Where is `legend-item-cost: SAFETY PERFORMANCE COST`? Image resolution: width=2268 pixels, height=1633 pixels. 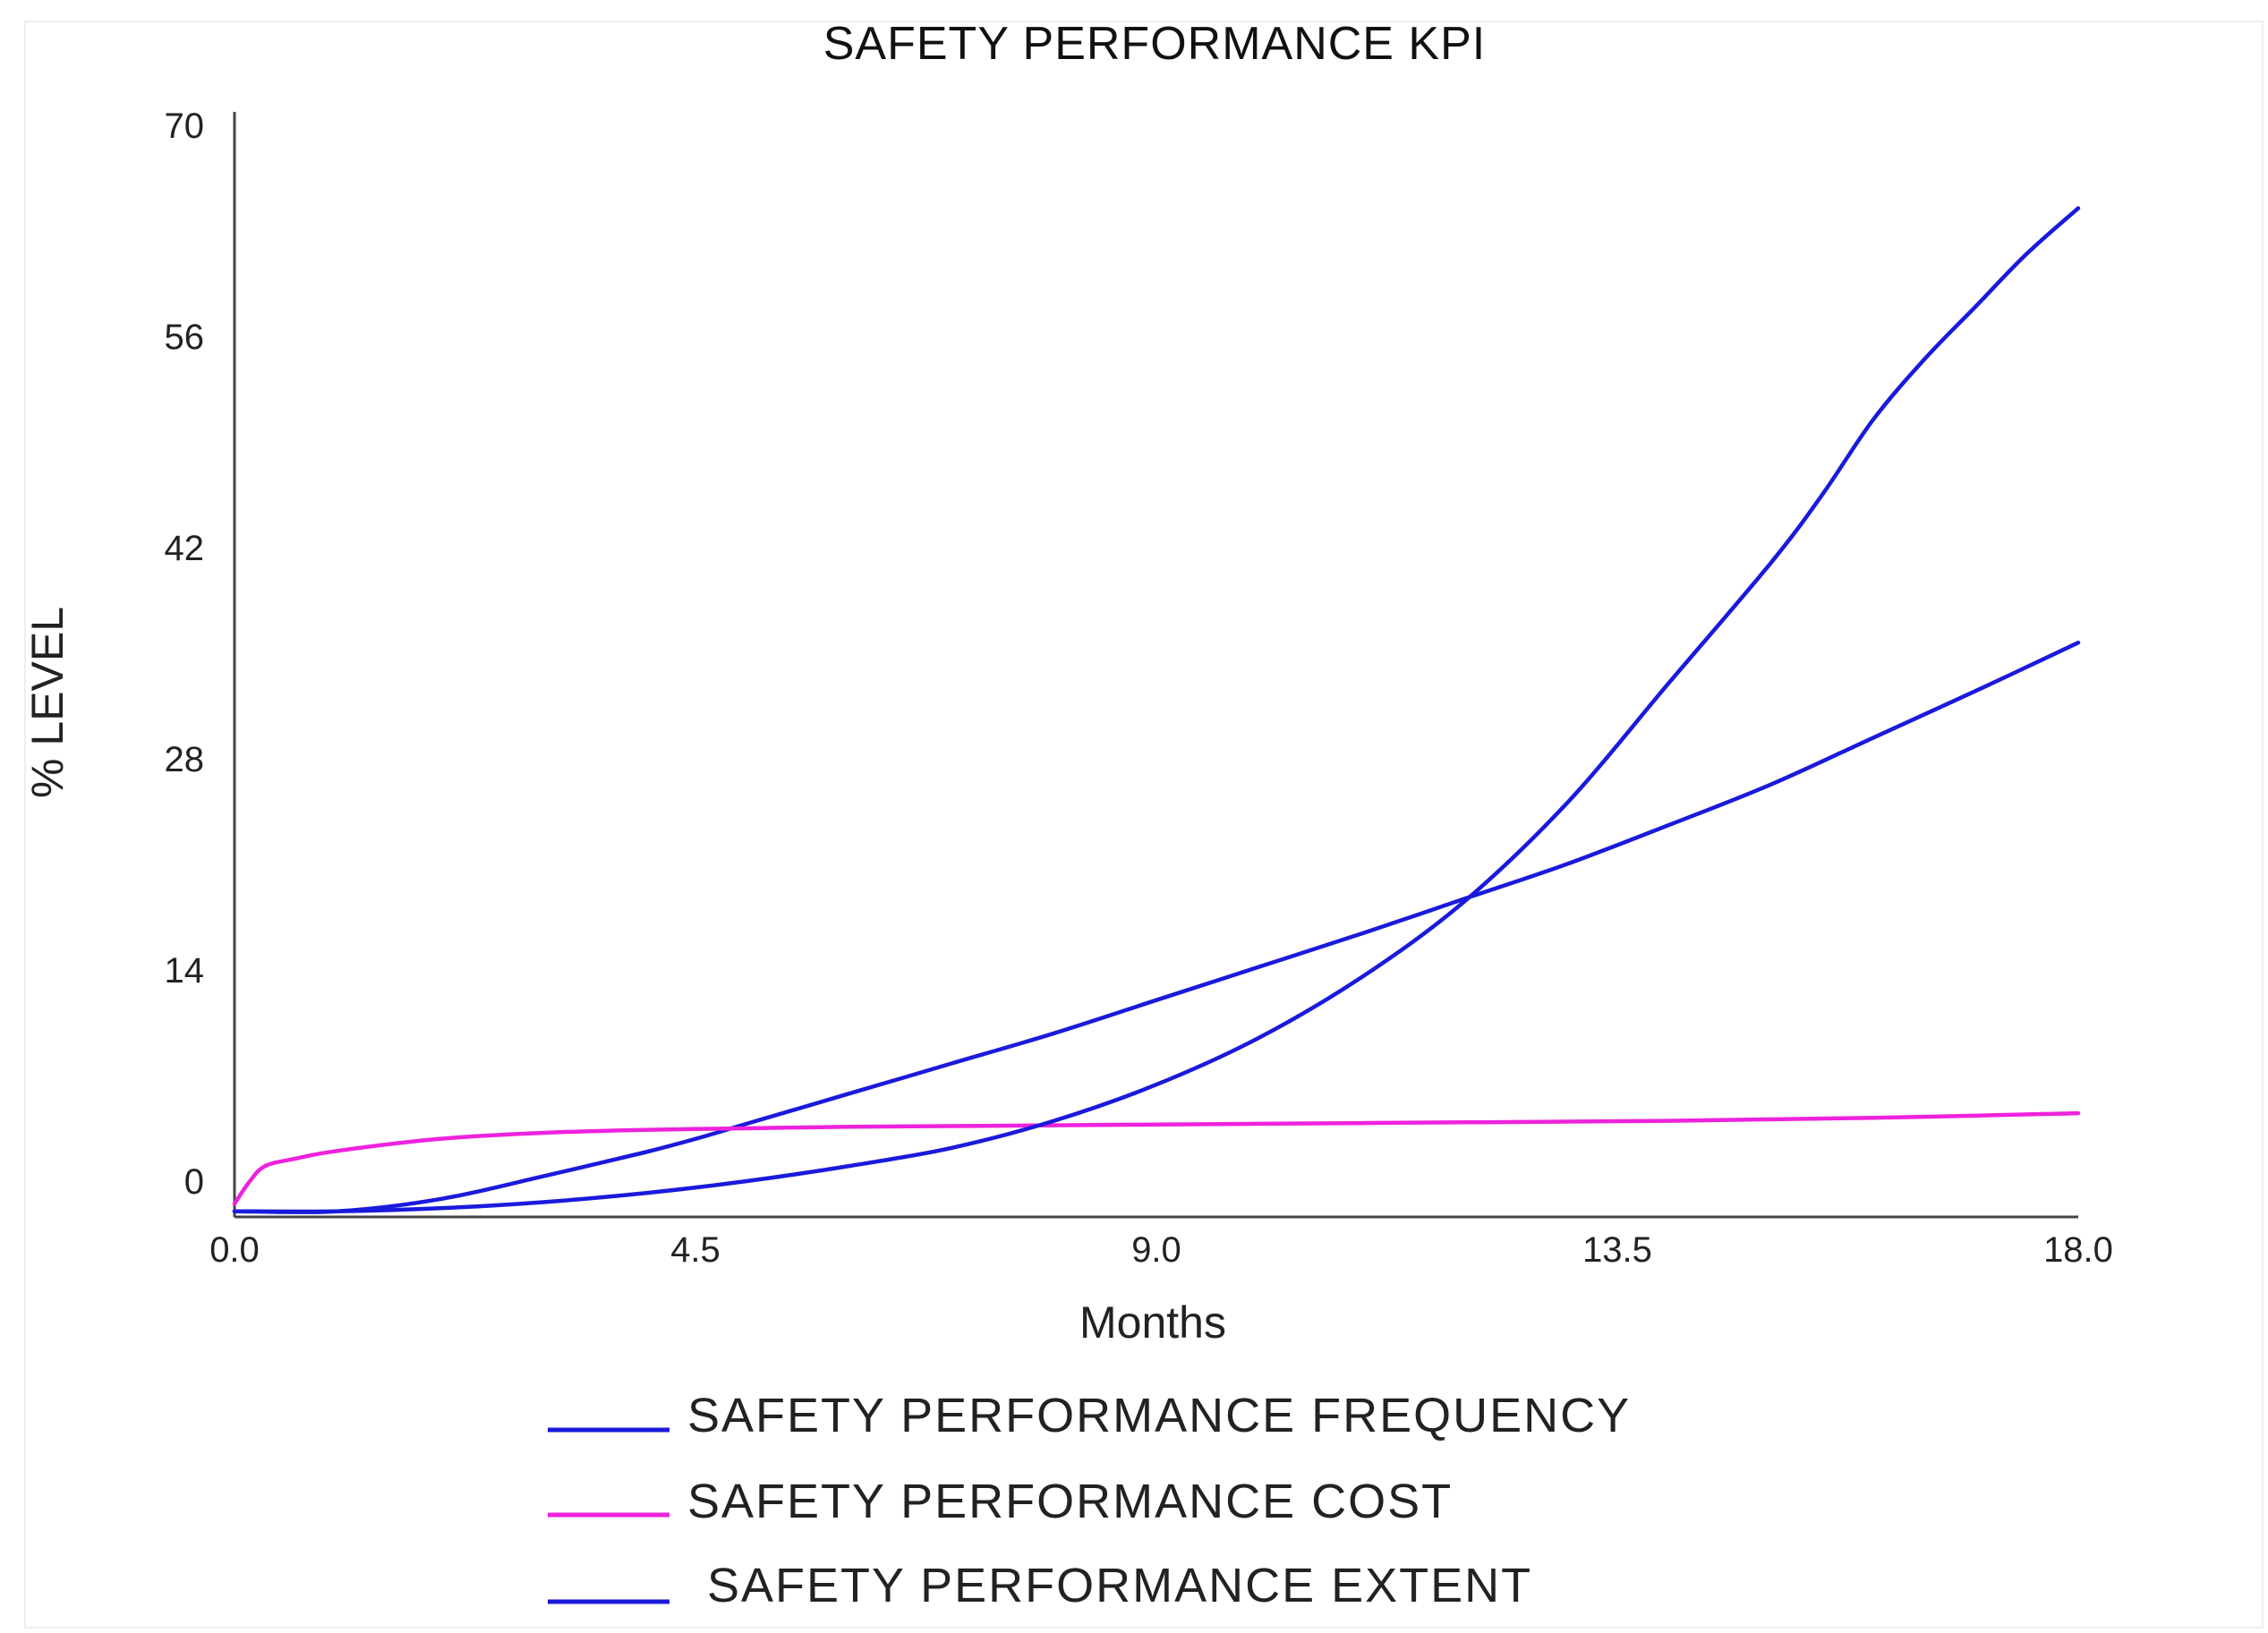
legend-item-cost: SAFETY PERFORMANCE COST is located at coordinates (1001, 1501).